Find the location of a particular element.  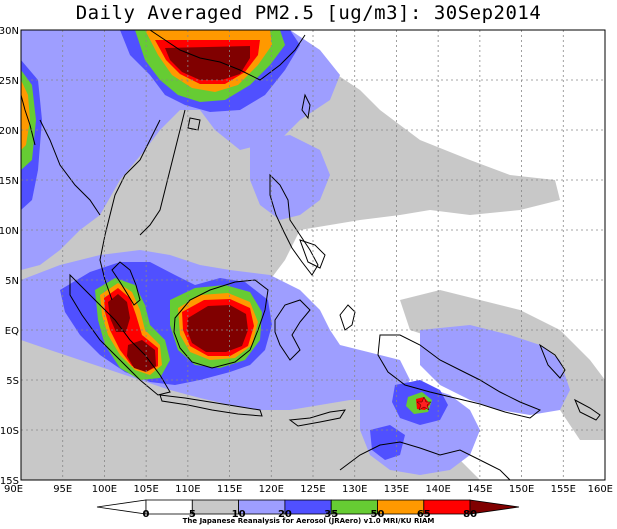

colorbar-left-arrow is located at coordinates (121, 507).